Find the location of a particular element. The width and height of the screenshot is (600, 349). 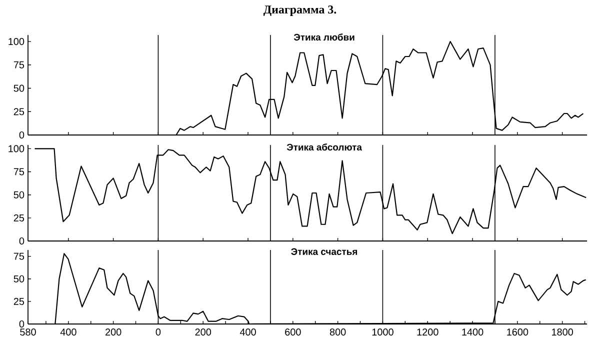

x-tick-label: 1600 is located at coordinates (517, 332).